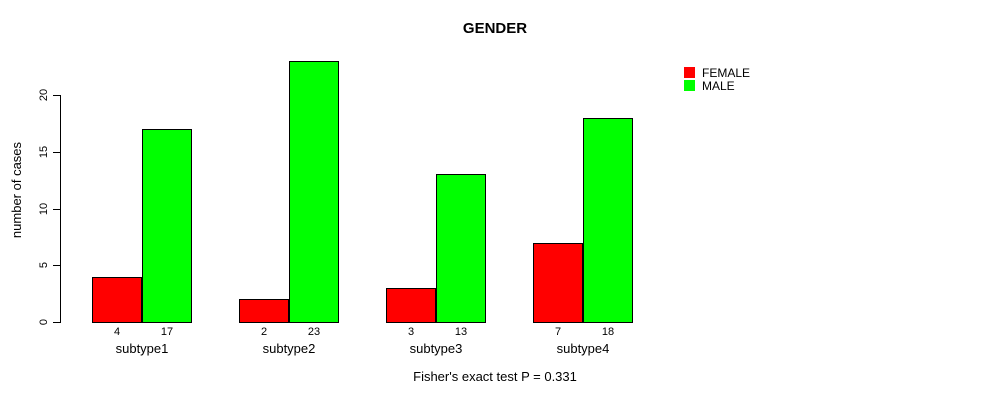 The width and height of the screenshot is (990, 400). Describe the element at coordinates (558, 282) in the screenshot. I see `bar-female-subtype4` at that location.